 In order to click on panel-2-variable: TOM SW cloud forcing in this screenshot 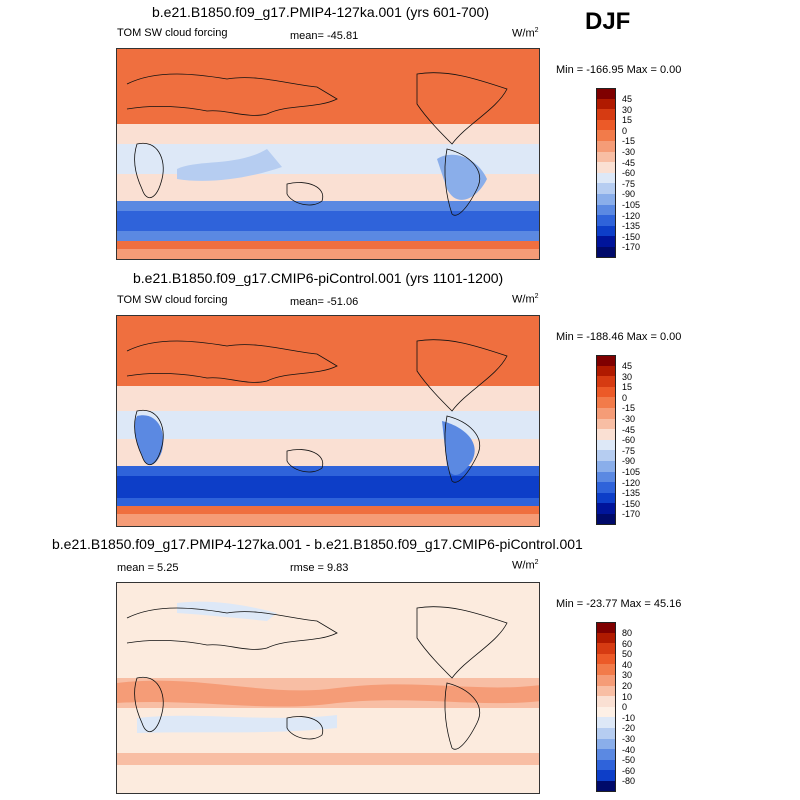, I will do `click(172, 300)`.